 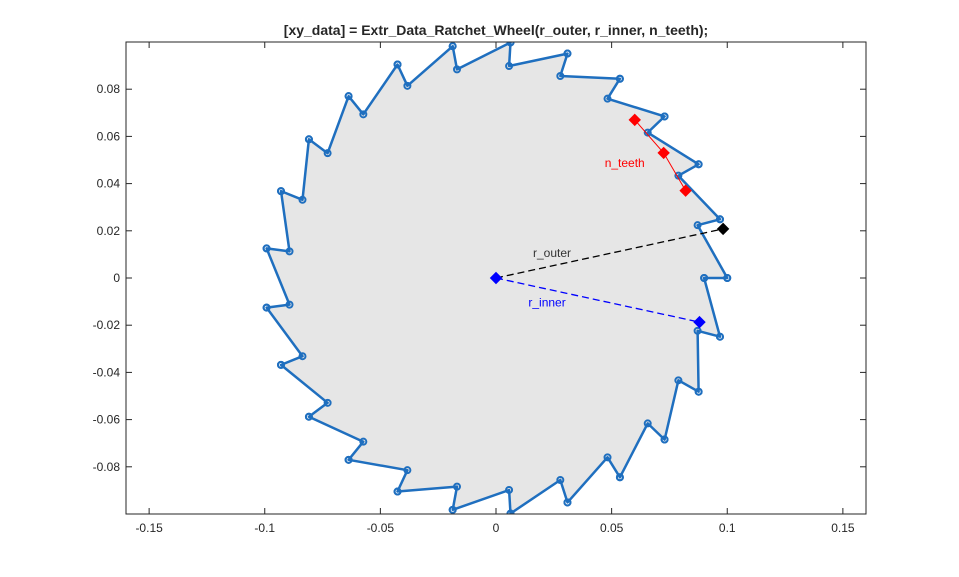 What do you see at coordinates (116, 278) in the screenshot?
I see `y-tick-label: 0` at bounding box center [116, 278].